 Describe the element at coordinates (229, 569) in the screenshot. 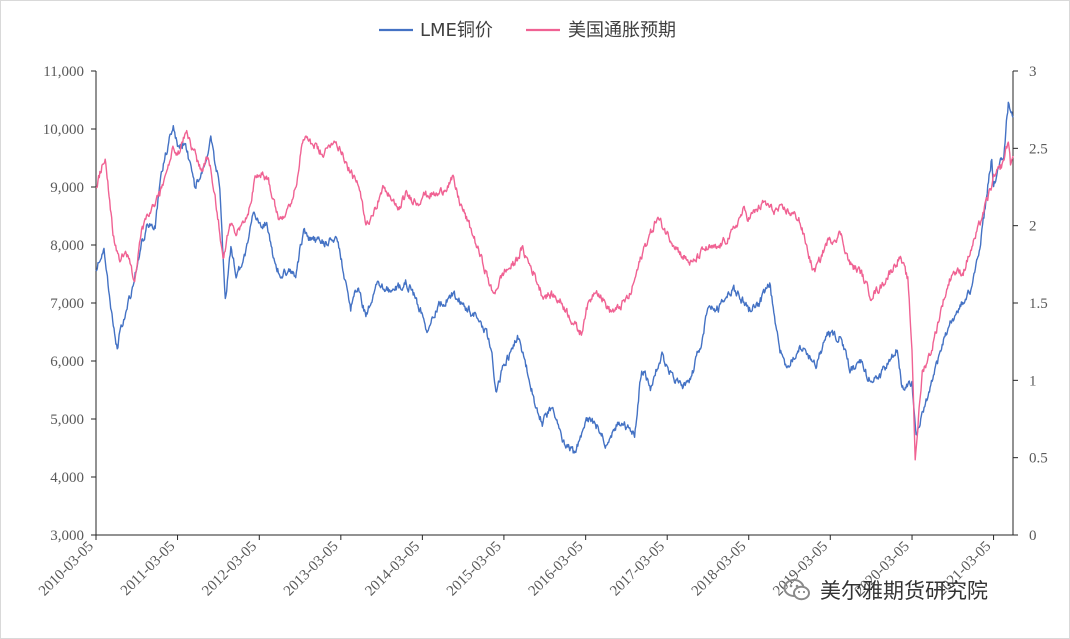

I see `x-tick-label: 2012-03-05` at that location.